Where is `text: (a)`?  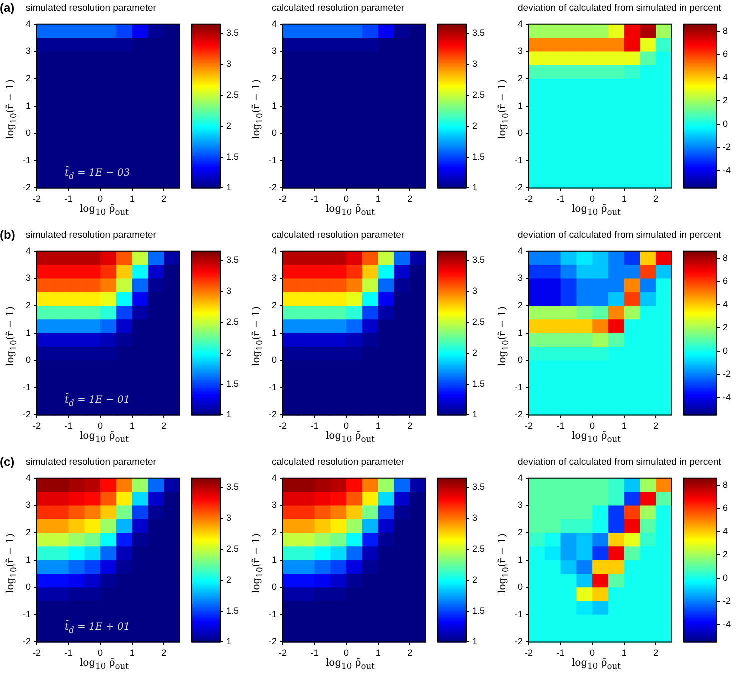
text: (a) is located at coordinates (7, 8).